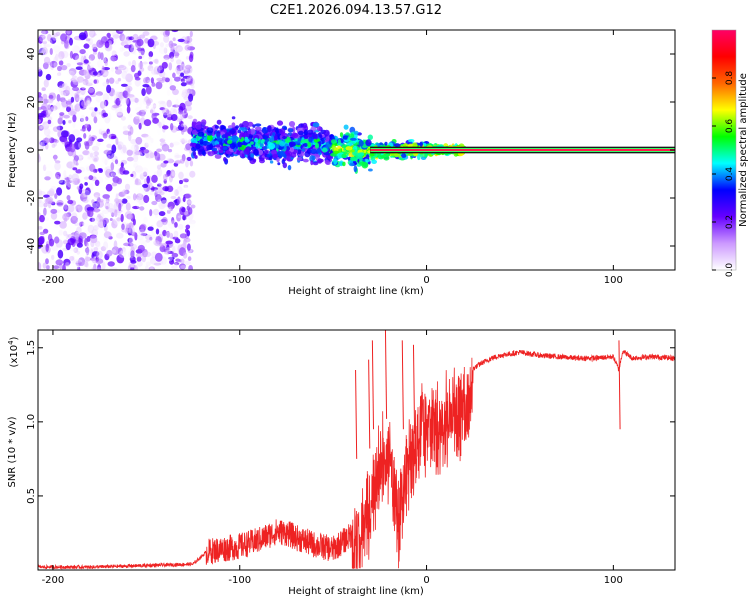 This screenshot has height=600, width=750. What do you see at coordinates (730, 174) in the screenshot?
I see `colorbar-tick-label: 0.4` at bounding box center [730, 174].